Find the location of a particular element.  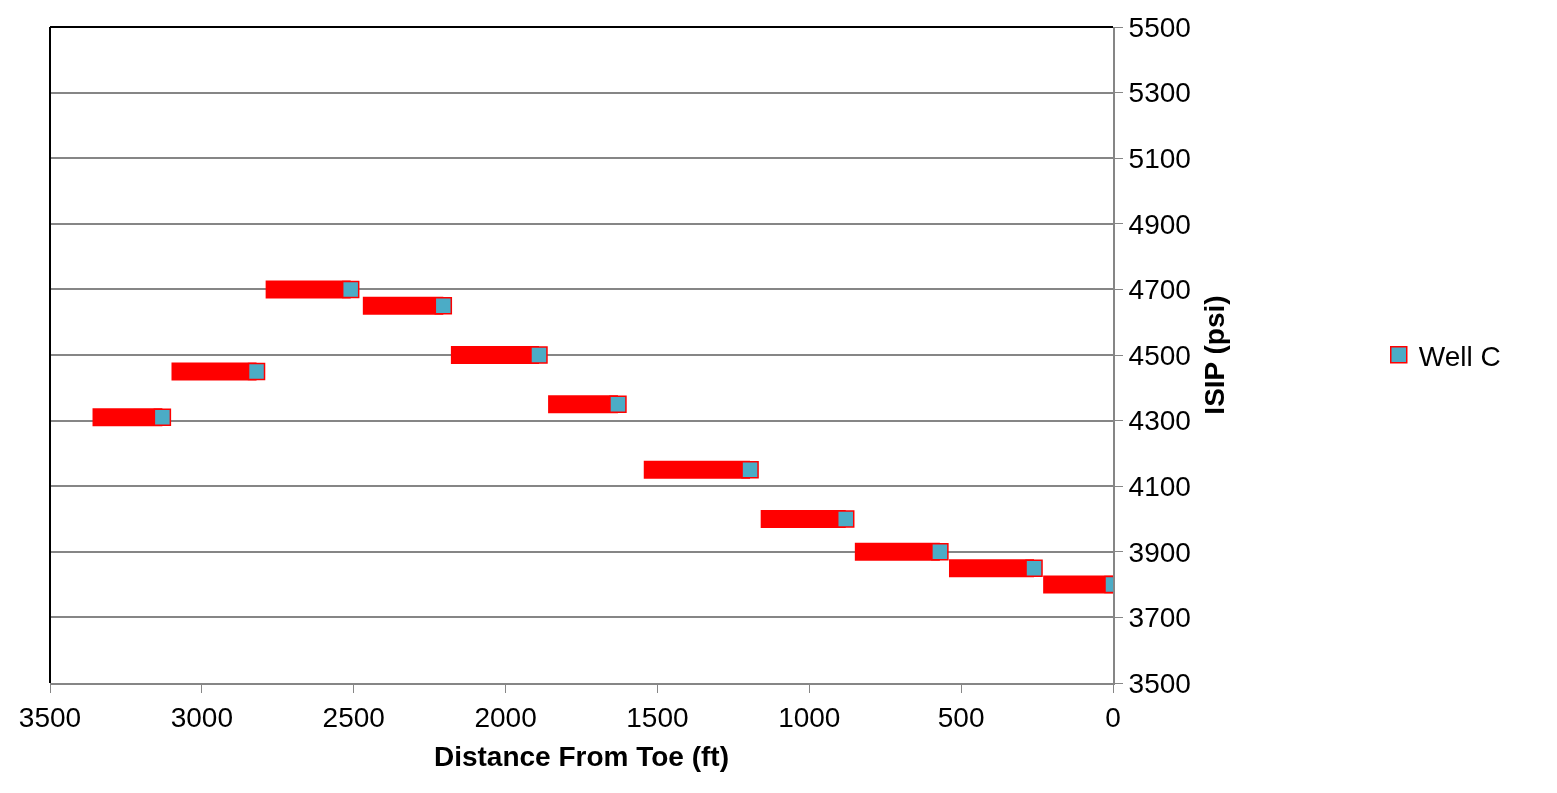

x-tick-label: 2000 is located at coordinates (505, 717).